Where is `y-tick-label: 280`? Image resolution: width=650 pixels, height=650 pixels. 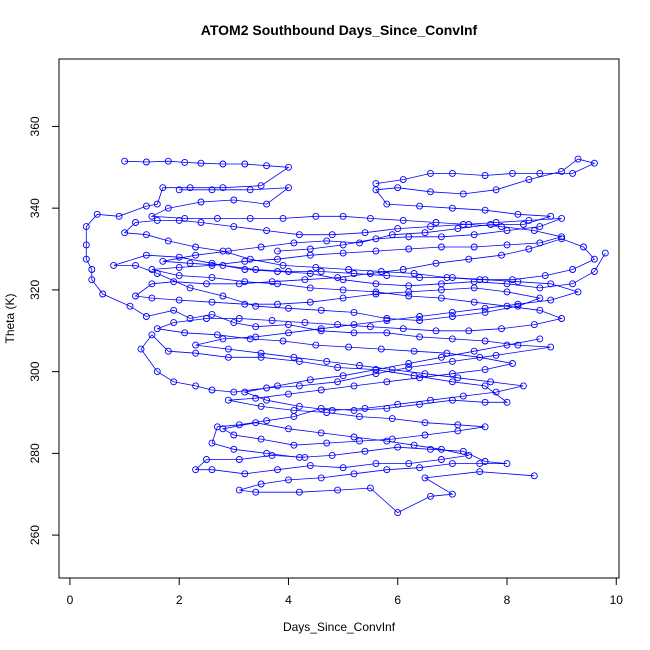 y-tick-label: 280 is located at coordinates (35, 453).